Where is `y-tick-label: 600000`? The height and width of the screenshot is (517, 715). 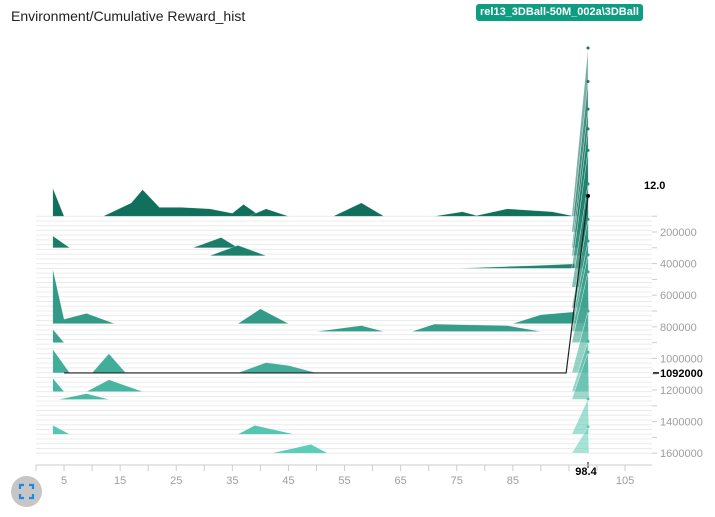
y-tick-label: 600000 is located at coordinates (678, 296).